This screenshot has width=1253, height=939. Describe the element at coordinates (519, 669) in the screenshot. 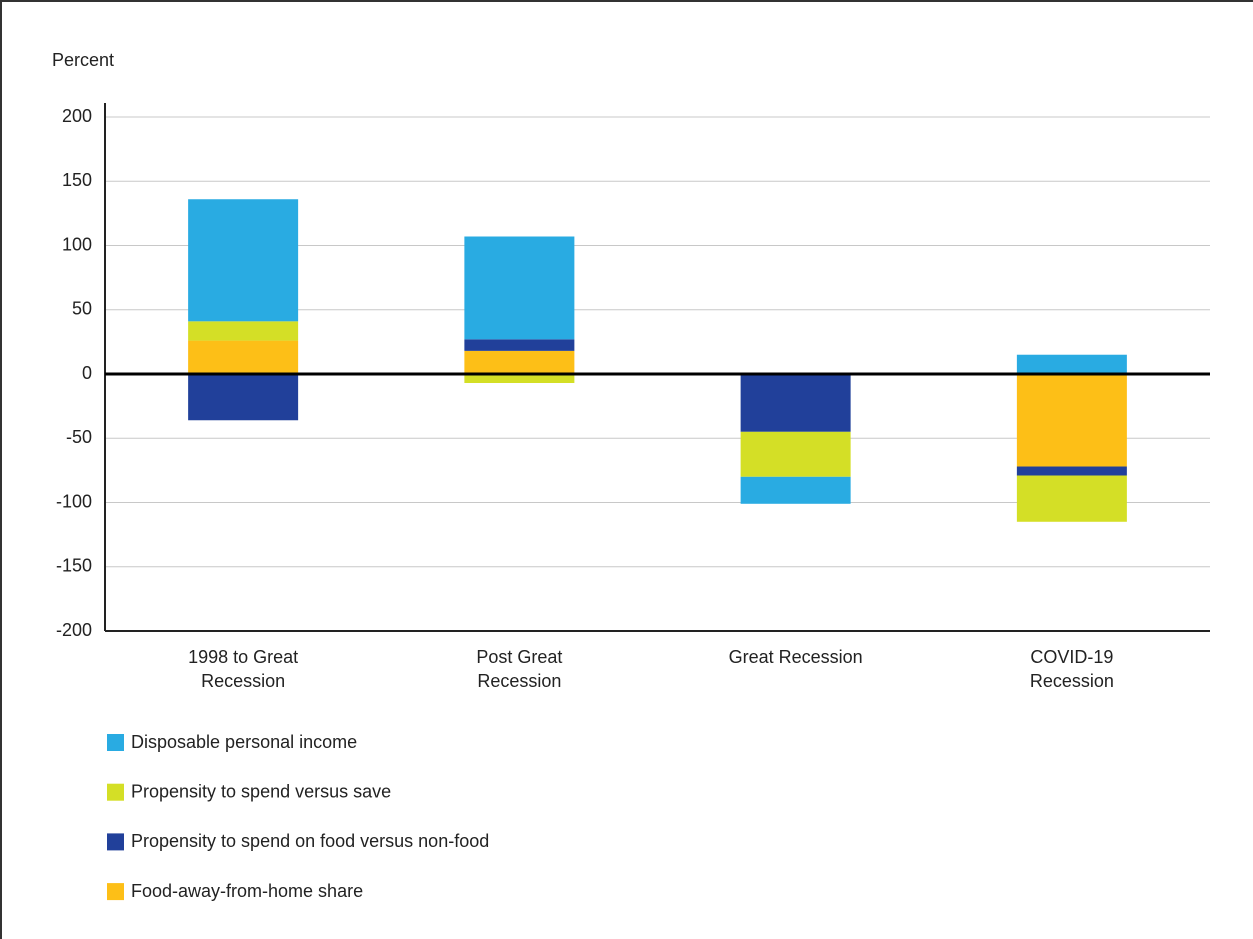

I see `x-tick-label: Post Great Recession` at that location.